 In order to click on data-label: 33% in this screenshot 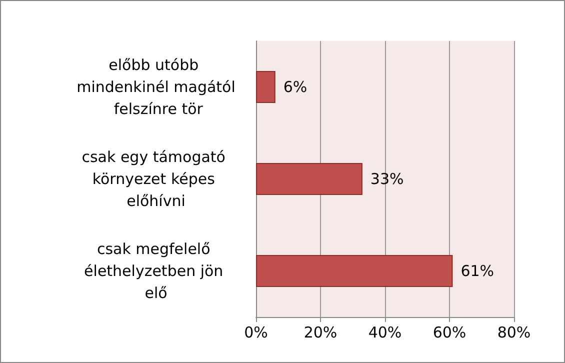, I will do `click(387, 179)`.